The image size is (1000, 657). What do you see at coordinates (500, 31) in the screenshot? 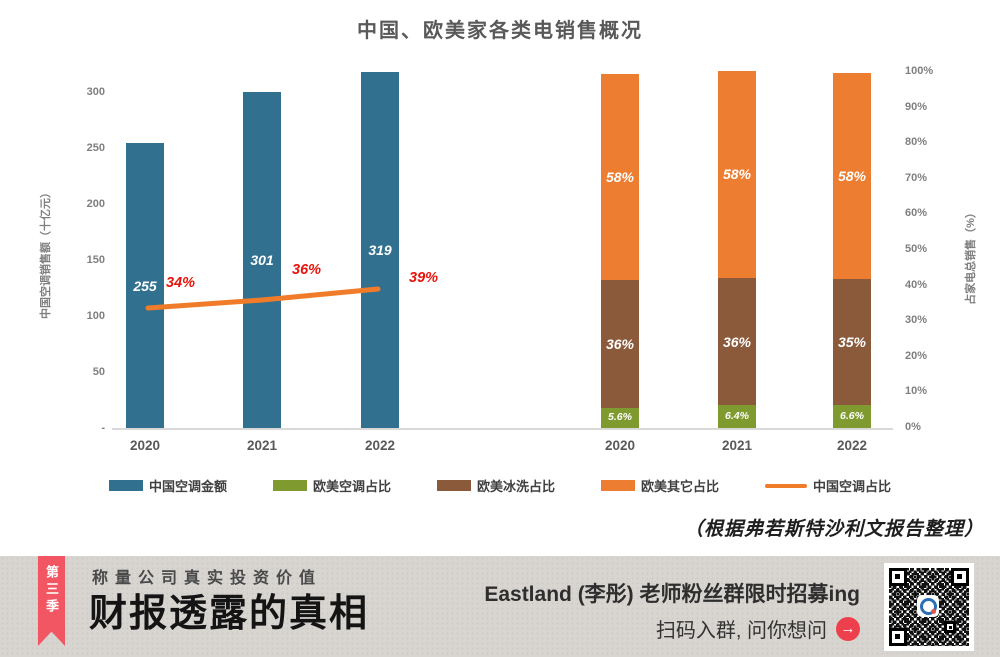
I see `chart-title: 中国、欧美家各类电销售概况` at bounding box center [500, 31].